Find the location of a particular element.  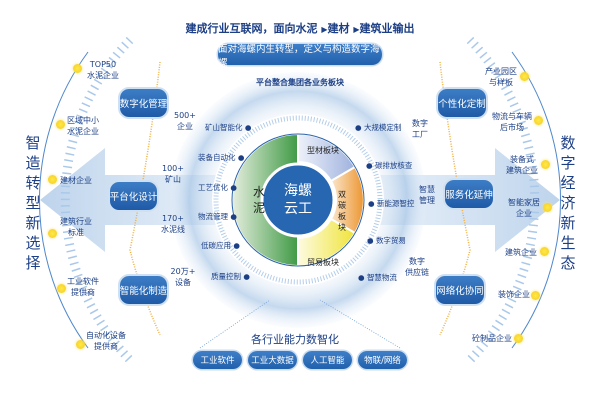

right-arrow-shape is located at coordinates (430, 200).